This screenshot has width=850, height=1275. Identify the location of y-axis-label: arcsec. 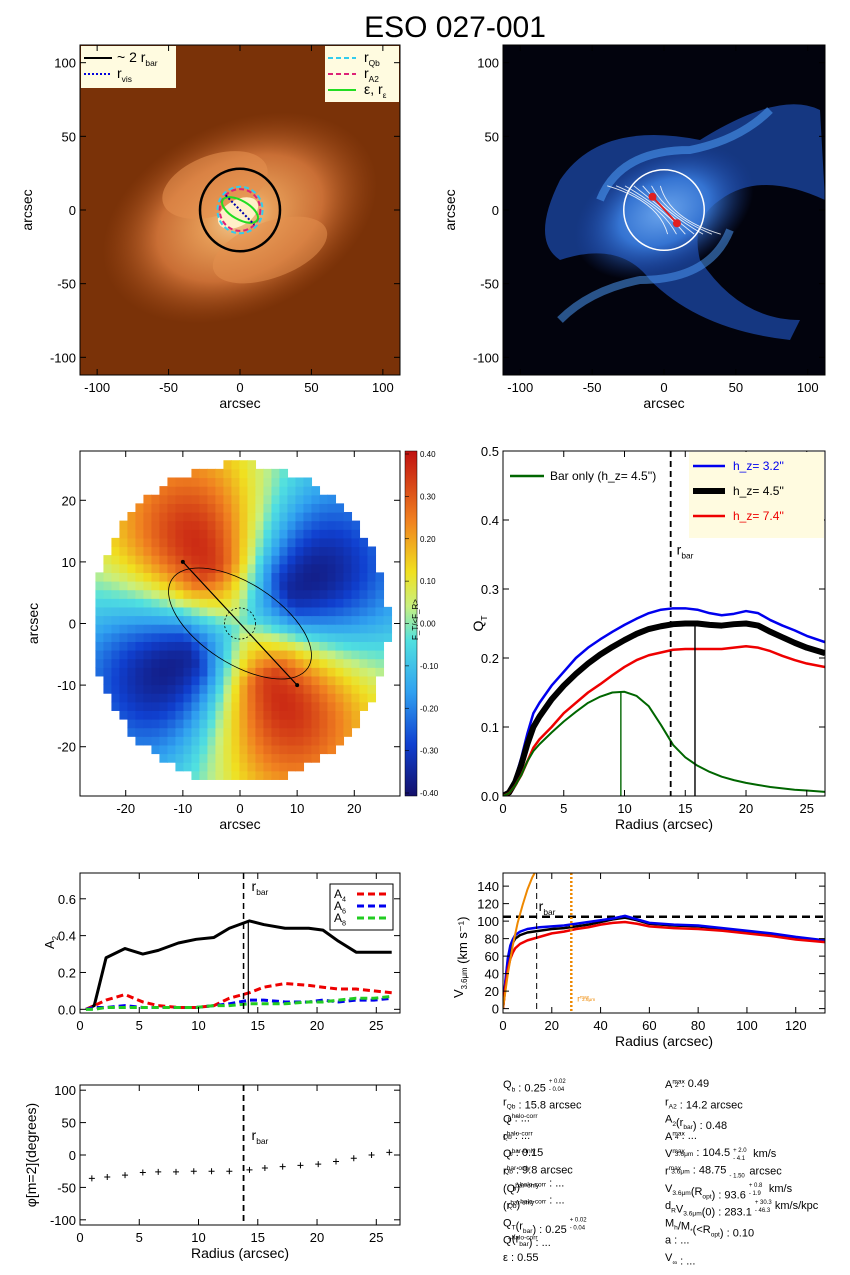
(450, 209).